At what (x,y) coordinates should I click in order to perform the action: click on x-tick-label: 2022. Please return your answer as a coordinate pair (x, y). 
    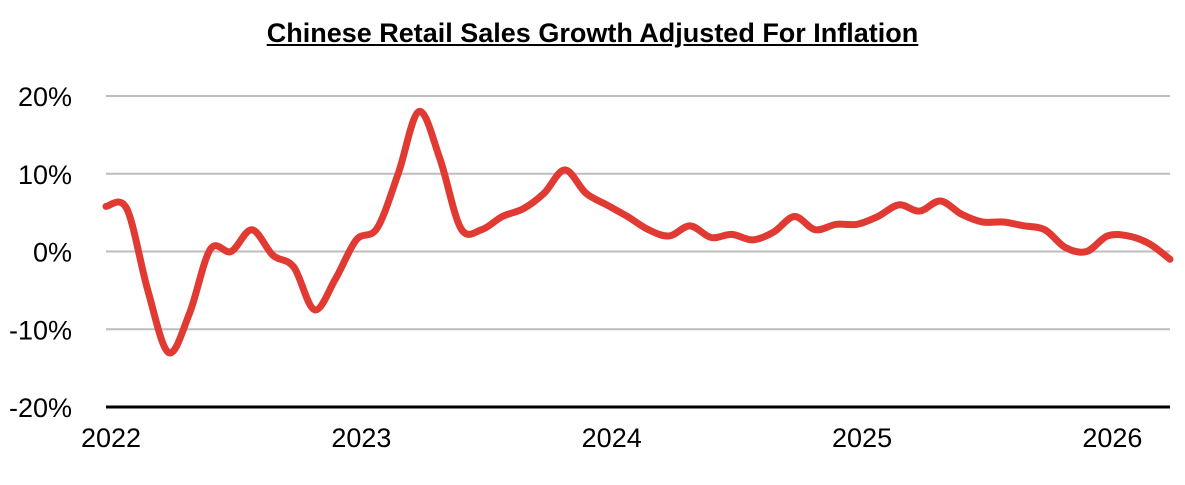
    Looking at the image, I should click on (111, 438).